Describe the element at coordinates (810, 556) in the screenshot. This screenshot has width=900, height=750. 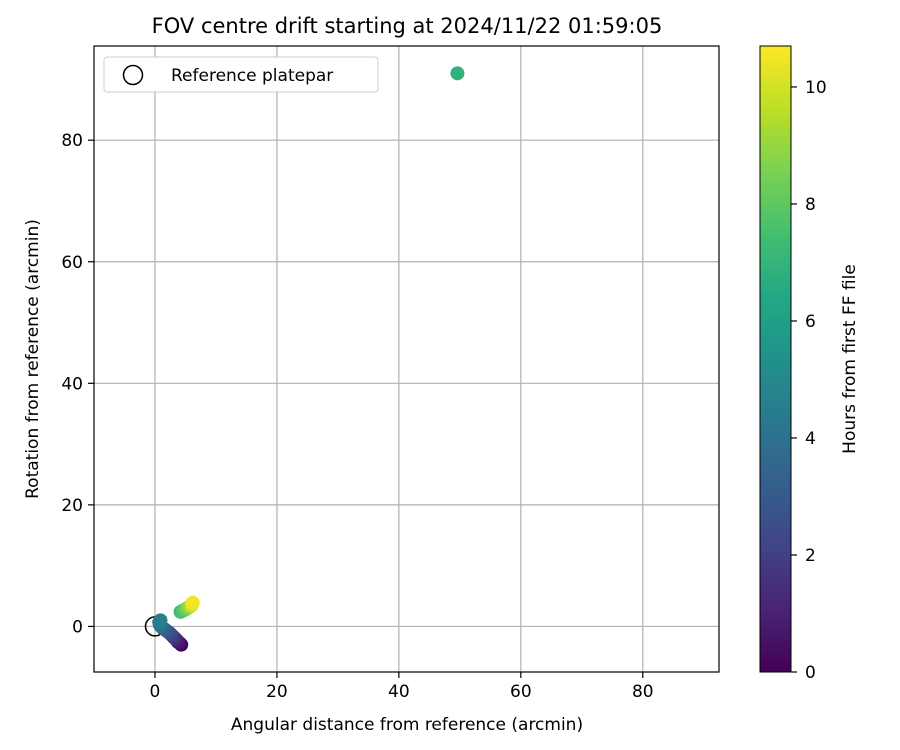
I see `colorbar-tick-label: 2` at that location.